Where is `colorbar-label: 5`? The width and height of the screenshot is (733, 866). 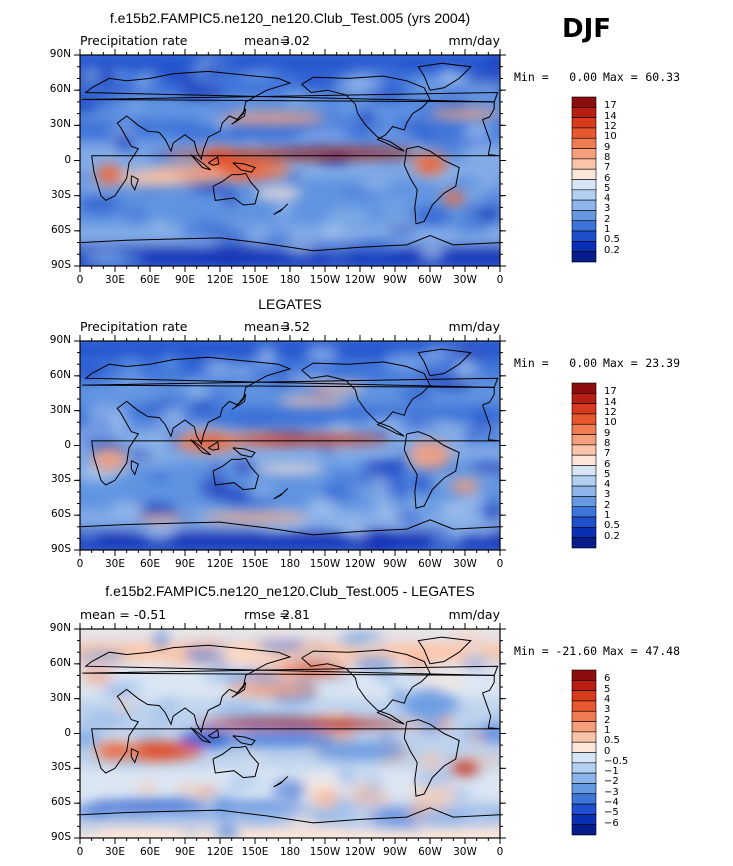 colorbar-label: 5 is located at coordinates (607, 689).